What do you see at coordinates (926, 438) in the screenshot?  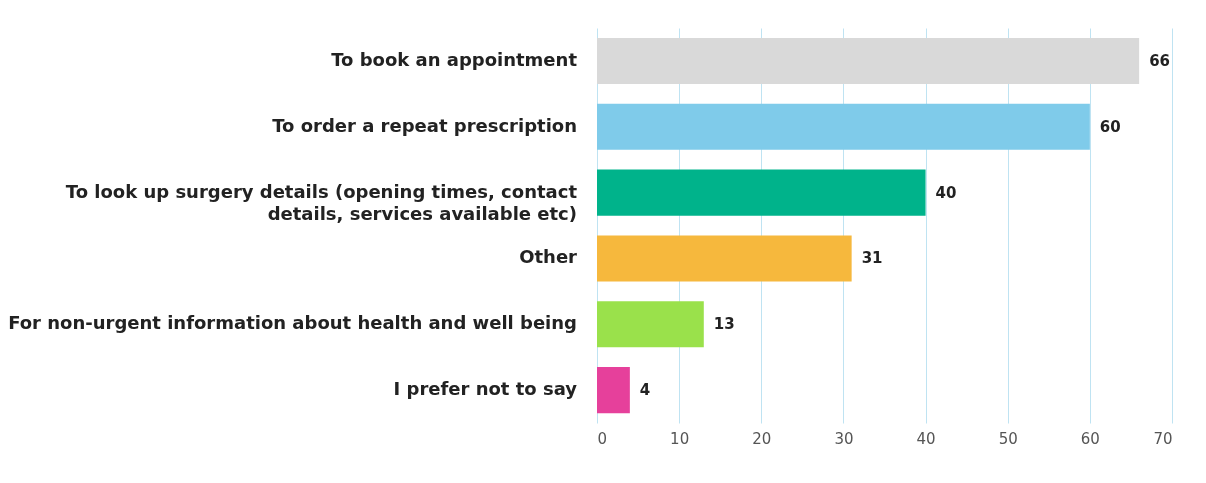 I see `x-tick-label: 40` at bounding box center [926, 438].